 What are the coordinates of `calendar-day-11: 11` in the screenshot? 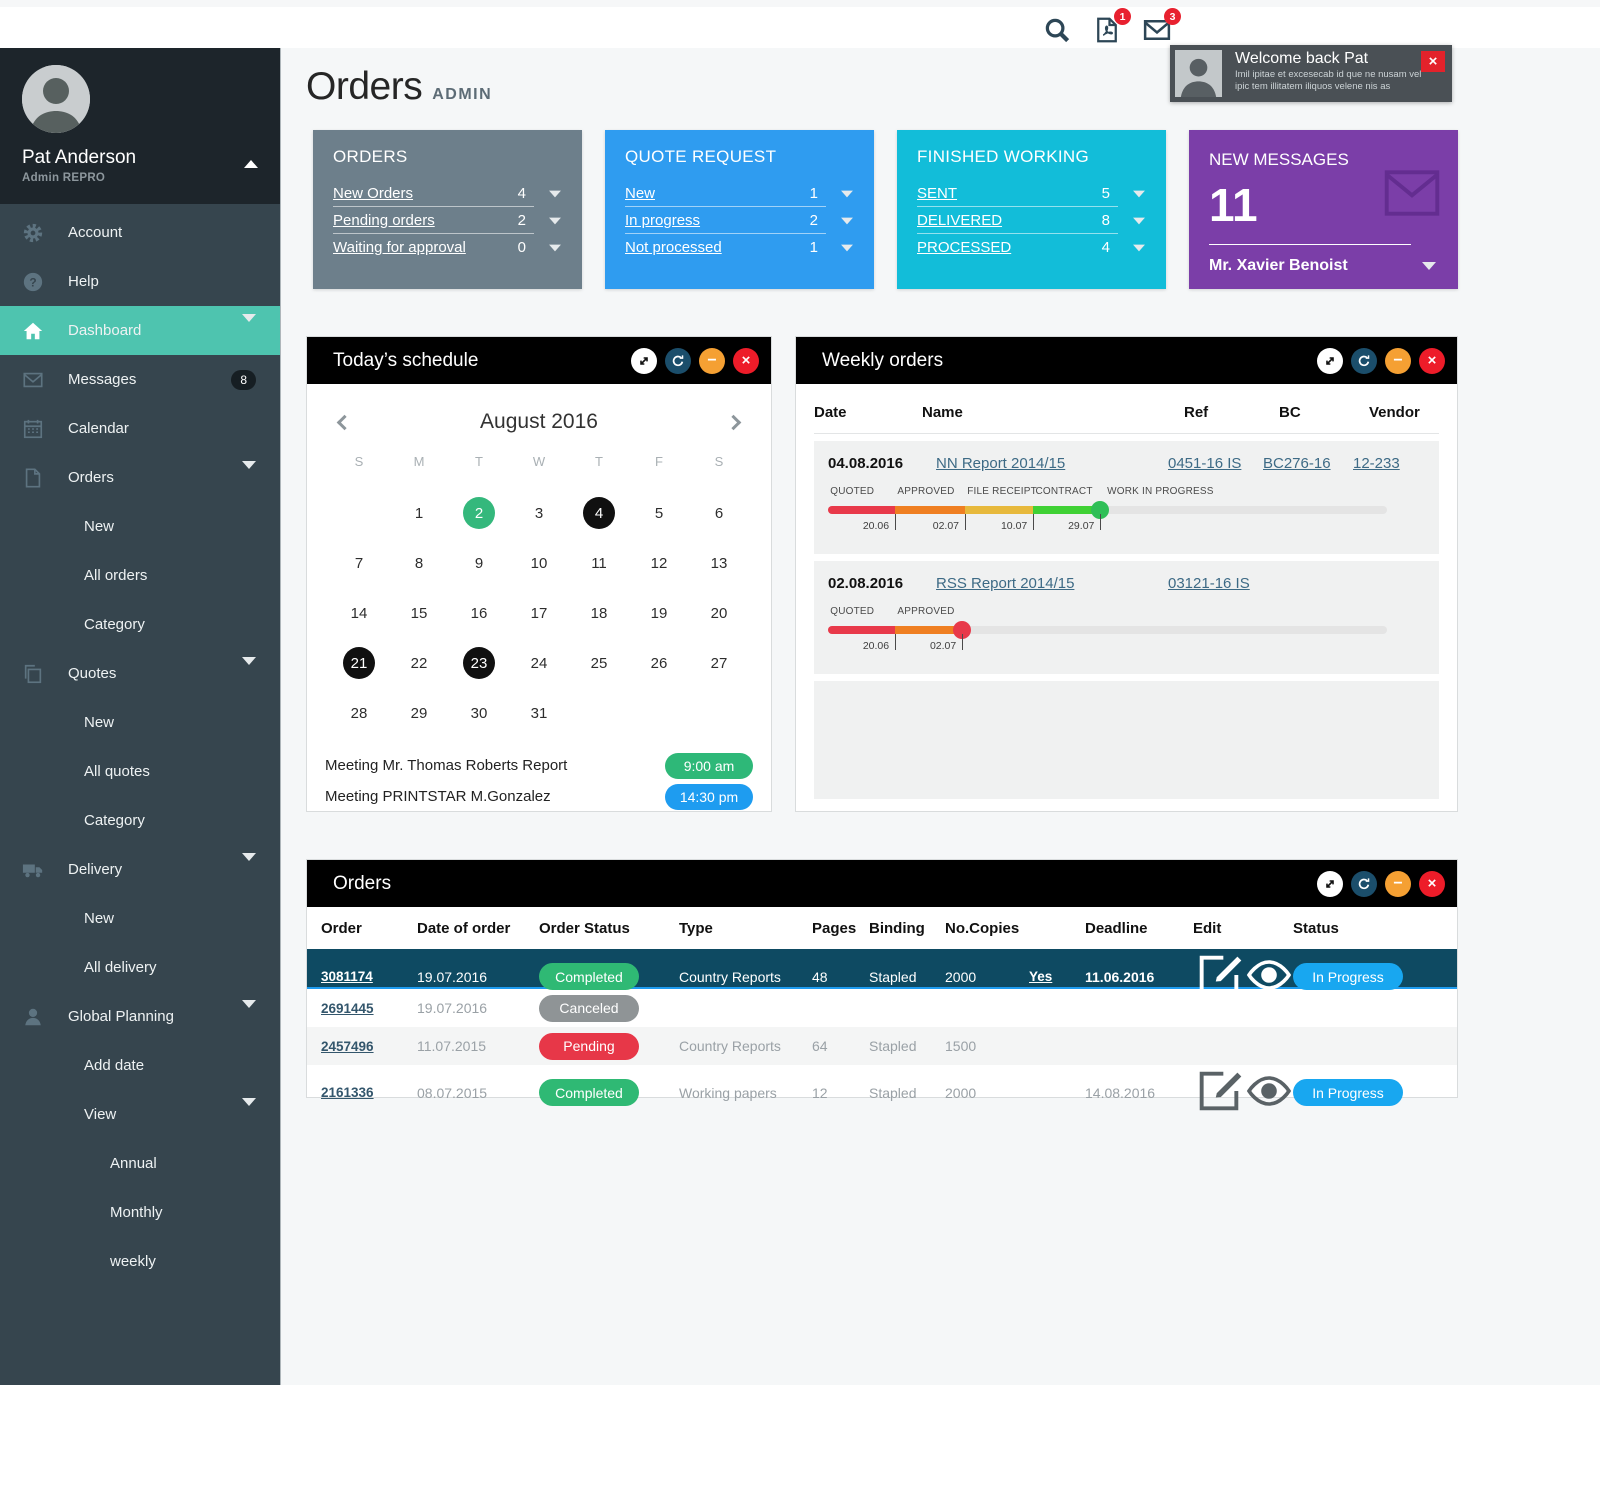 It's located at (599, 563).